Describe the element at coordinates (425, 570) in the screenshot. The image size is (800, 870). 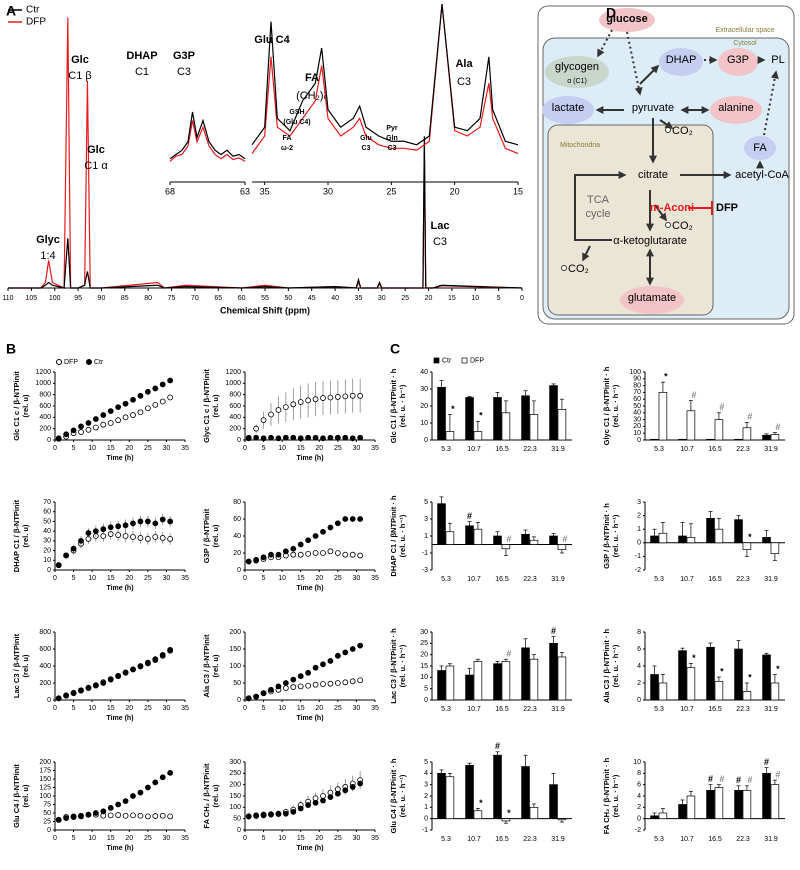
I see `y-tick-label: -3` at that location.